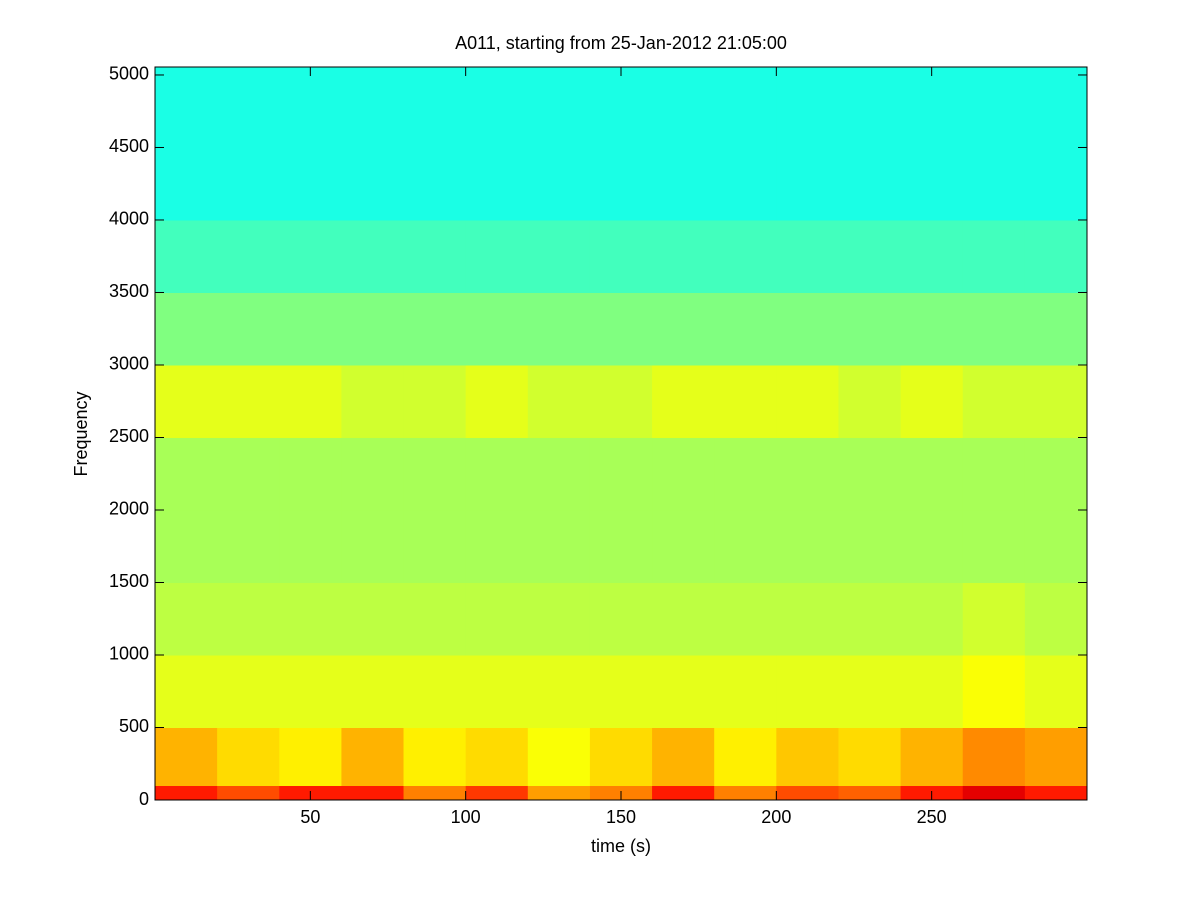  What do you see at coordinates (776, 817) in the screenshot?
I see `x-tick-label: 200` at bounding box center [776, 817].